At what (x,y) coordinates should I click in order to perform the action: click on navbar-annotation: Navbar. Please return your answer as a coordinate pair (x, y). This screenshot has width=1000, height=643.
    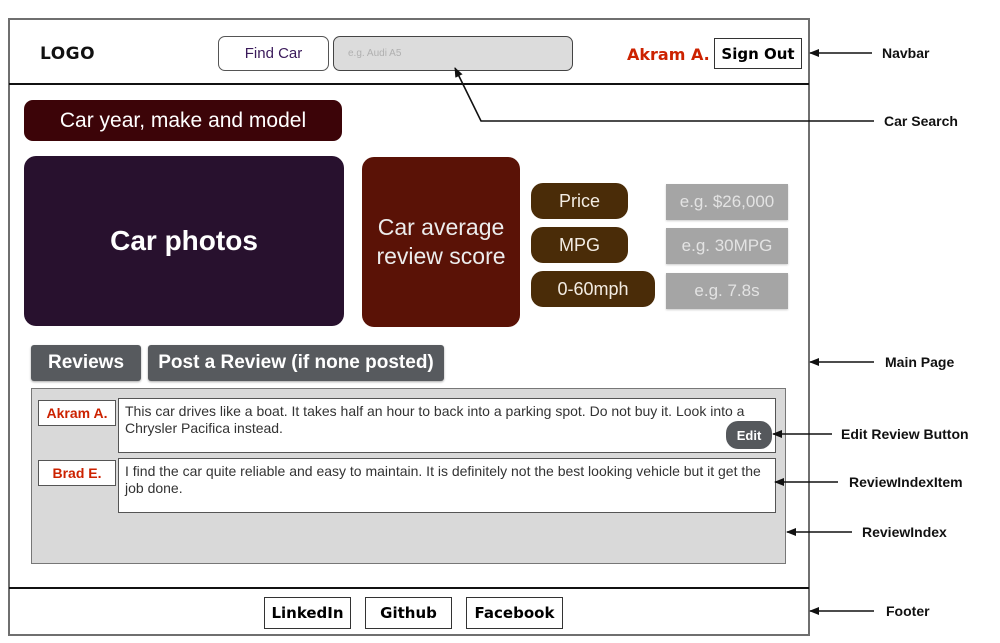
    Looking at the image, I should click on (906, 53).